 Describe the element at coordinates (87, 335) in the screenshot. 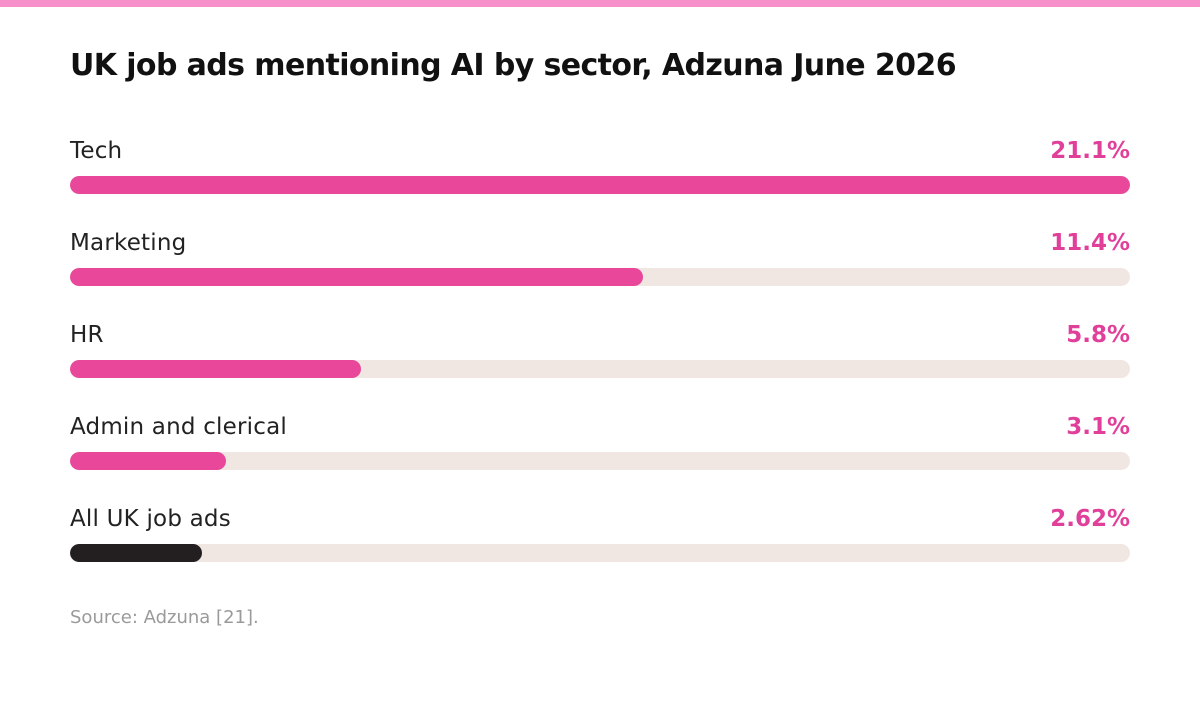

I see `bar-label: HR` at that location.